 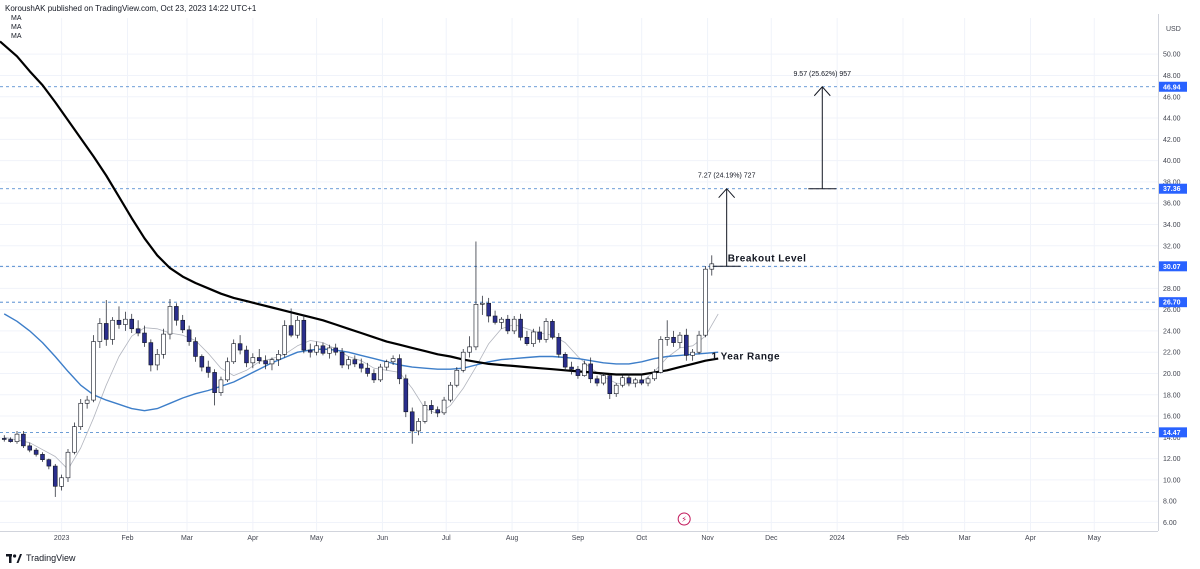 I want to click on price-tick-label: 42.00, so click(x=1172, y=140).